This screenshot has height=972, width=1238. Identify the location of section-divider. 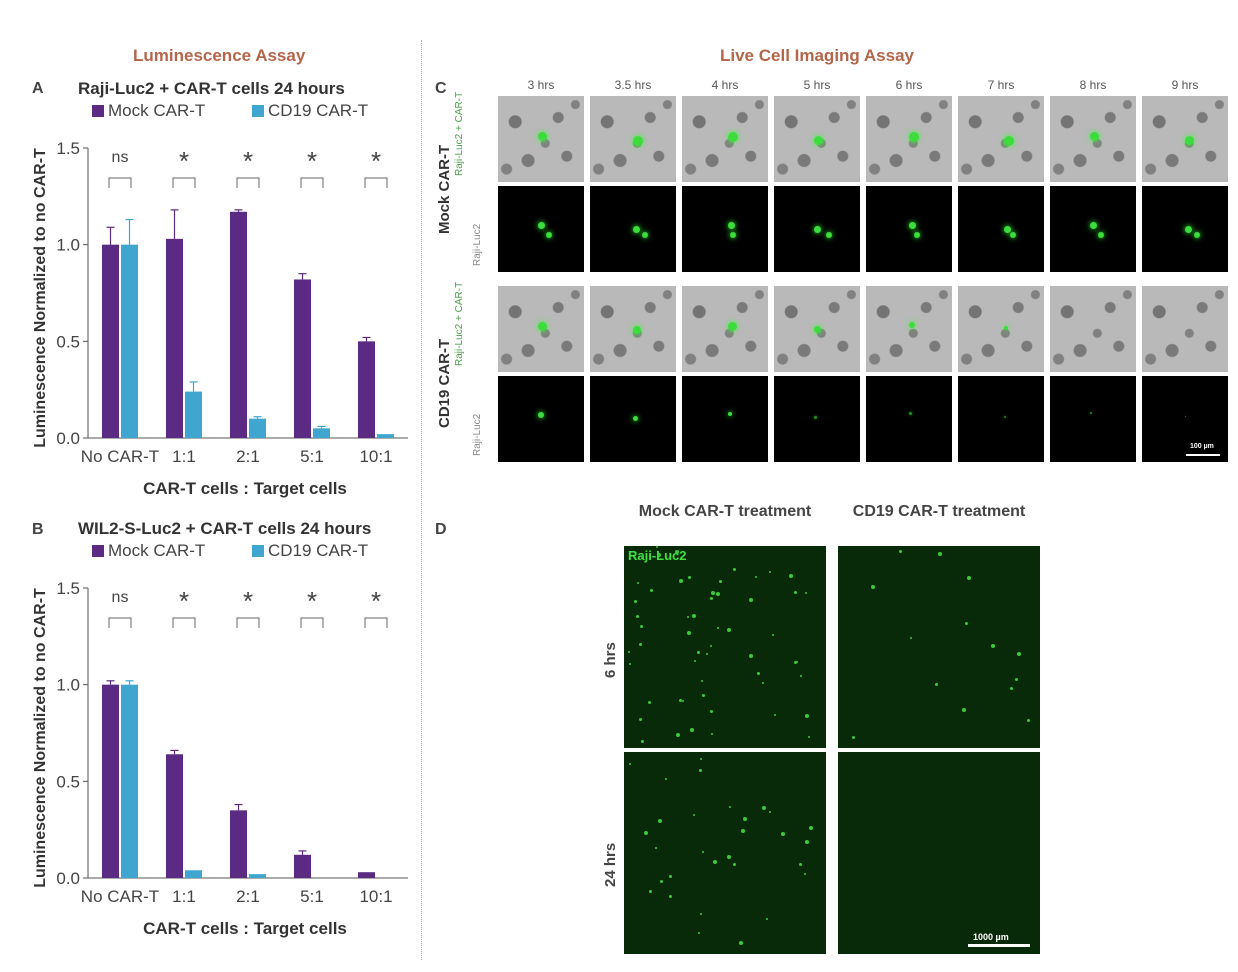
(421, 500).